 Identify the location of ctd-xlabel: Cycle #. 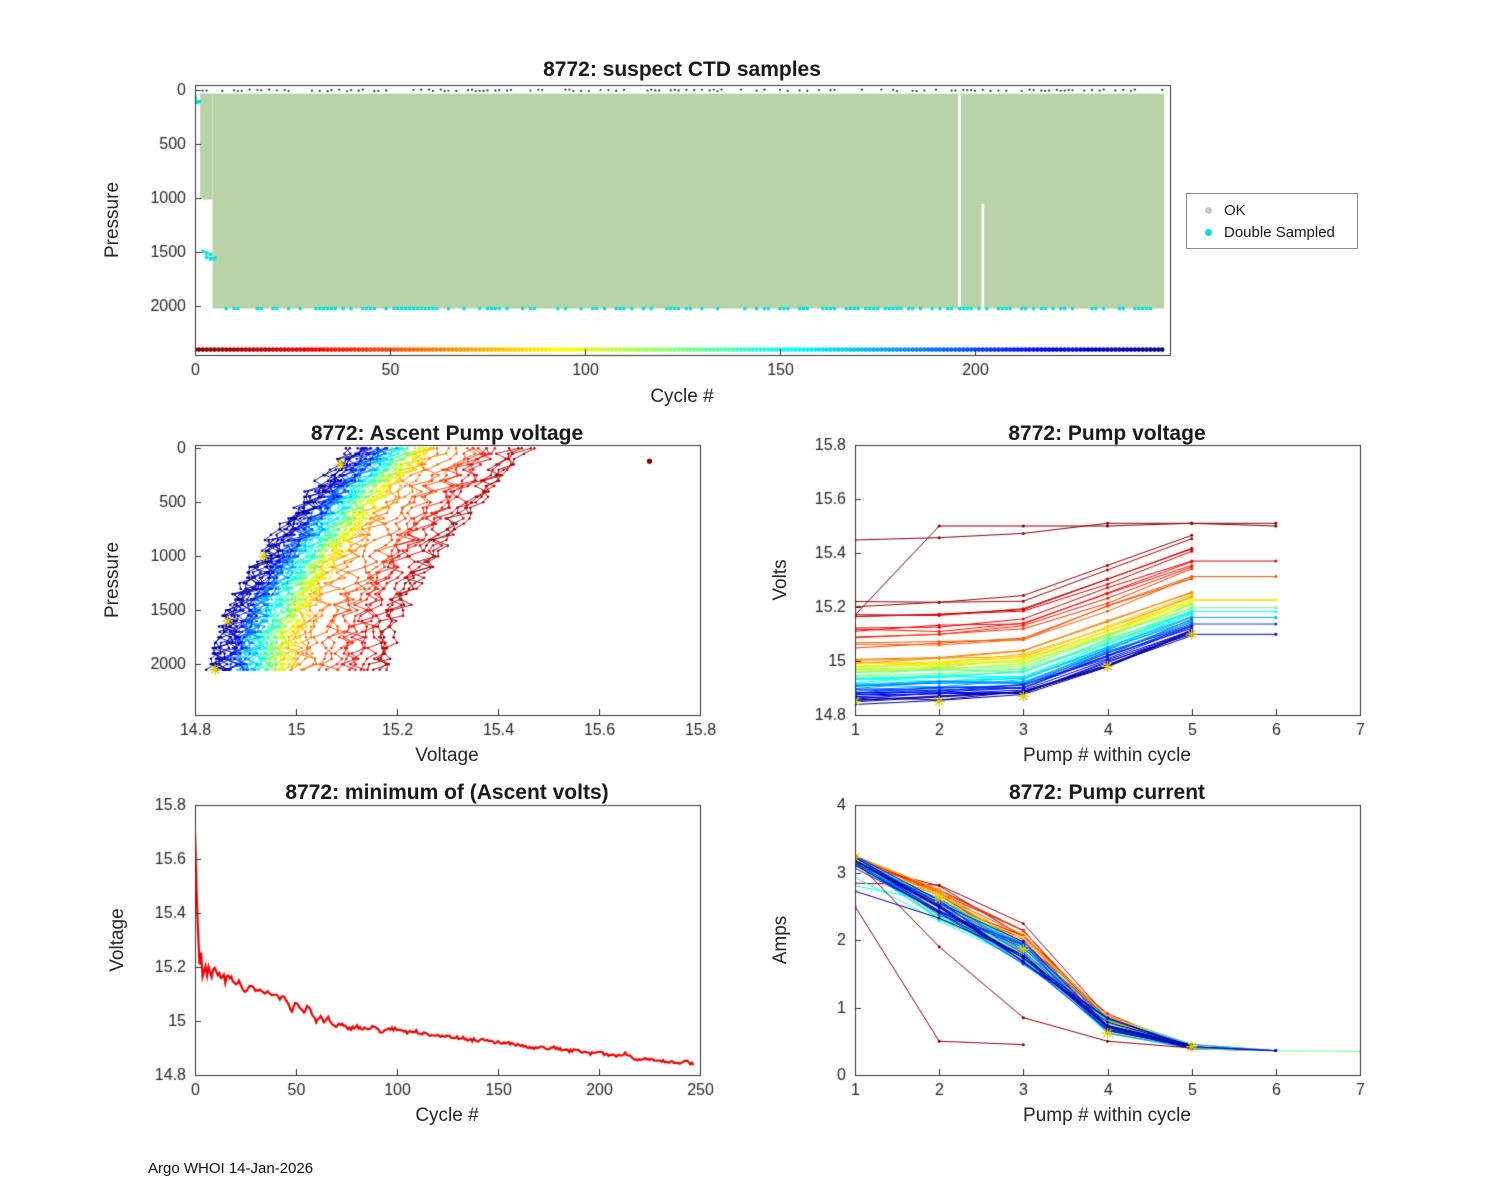
(682, 396).